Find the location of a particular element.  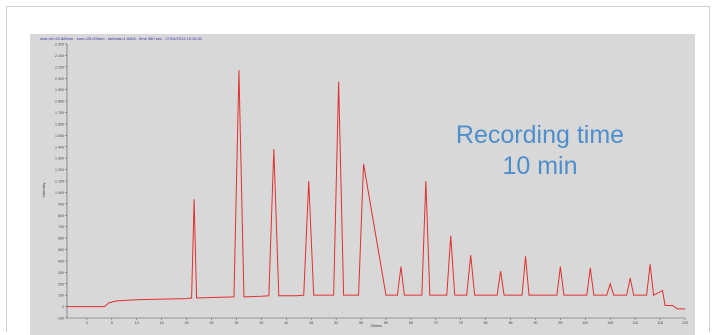

y-tick-label: 1 900 is located at coordinates (59, 90).